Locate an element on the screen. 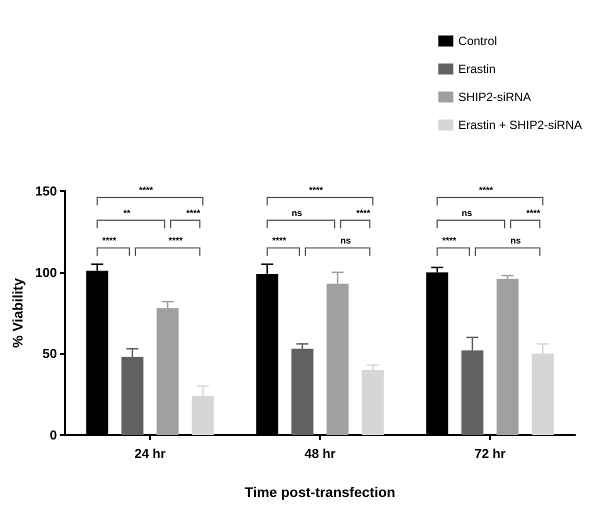 The width and height of the screenshot is (601, 512). x-axis-title: Time post-transfection is located at coordinates (320, 492).